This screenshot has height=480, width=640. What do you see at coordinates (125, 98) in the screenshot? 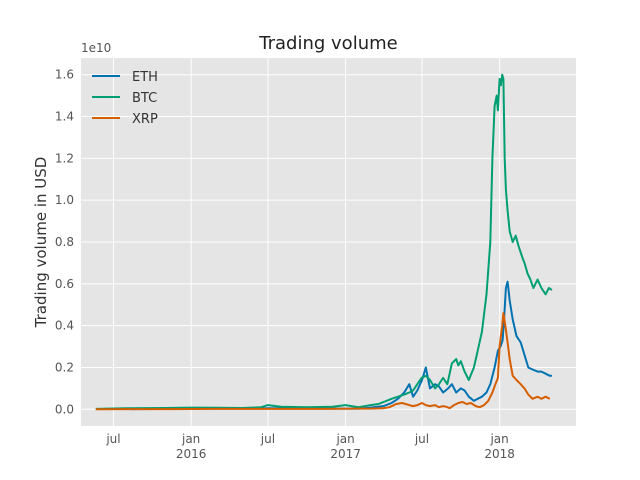
I see `legend: ETH BTC XRP` at bounding box center [125, 98].